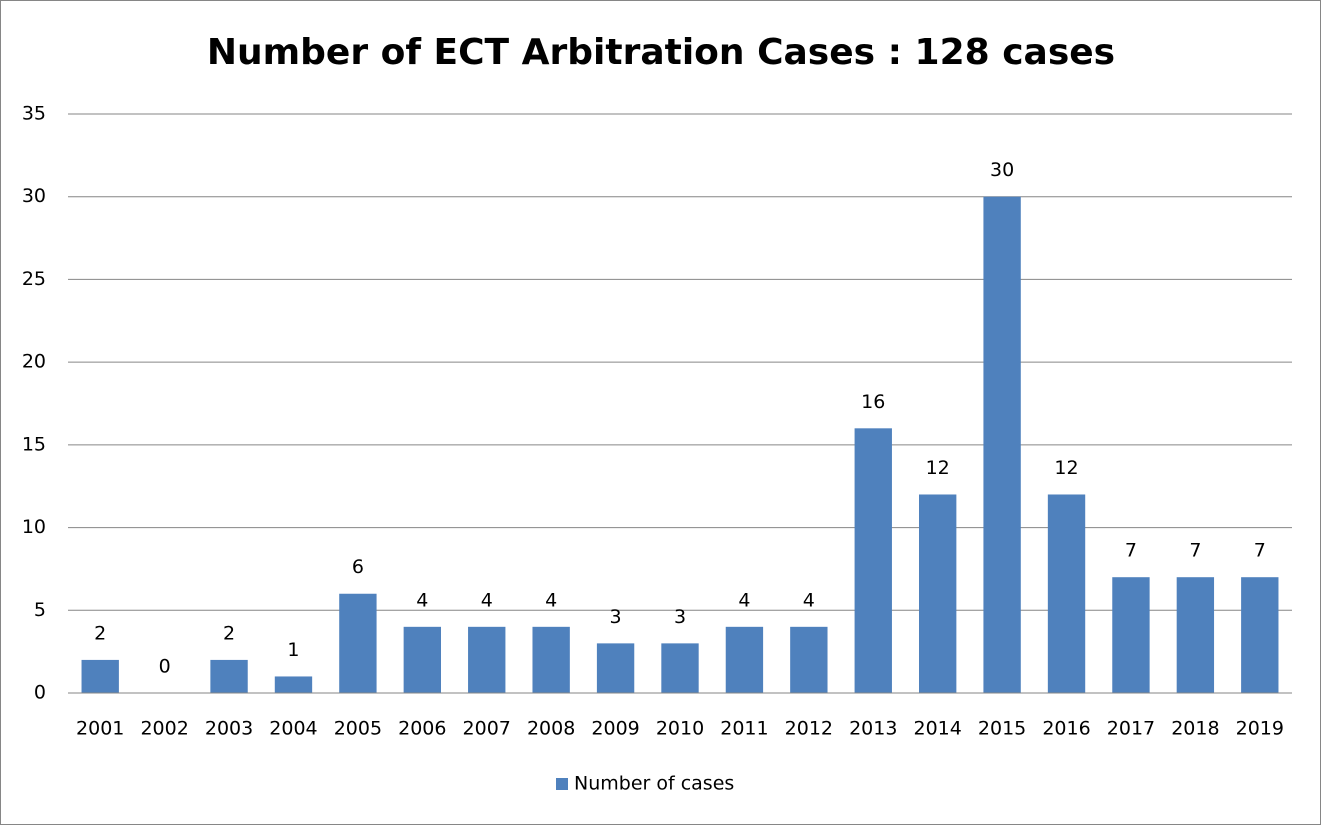 The image size is (1321, 829). Describe the element at coordinates (229, 729) in the screenshot. I see `x-tick-label: 2003` at that location.